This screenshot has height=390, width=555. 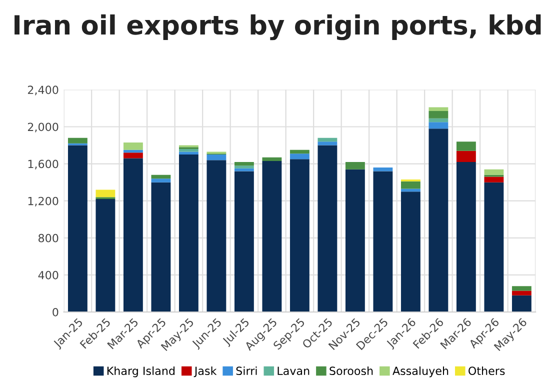 I want to click on legend-label: Lavan, so click(x=294, y=371).